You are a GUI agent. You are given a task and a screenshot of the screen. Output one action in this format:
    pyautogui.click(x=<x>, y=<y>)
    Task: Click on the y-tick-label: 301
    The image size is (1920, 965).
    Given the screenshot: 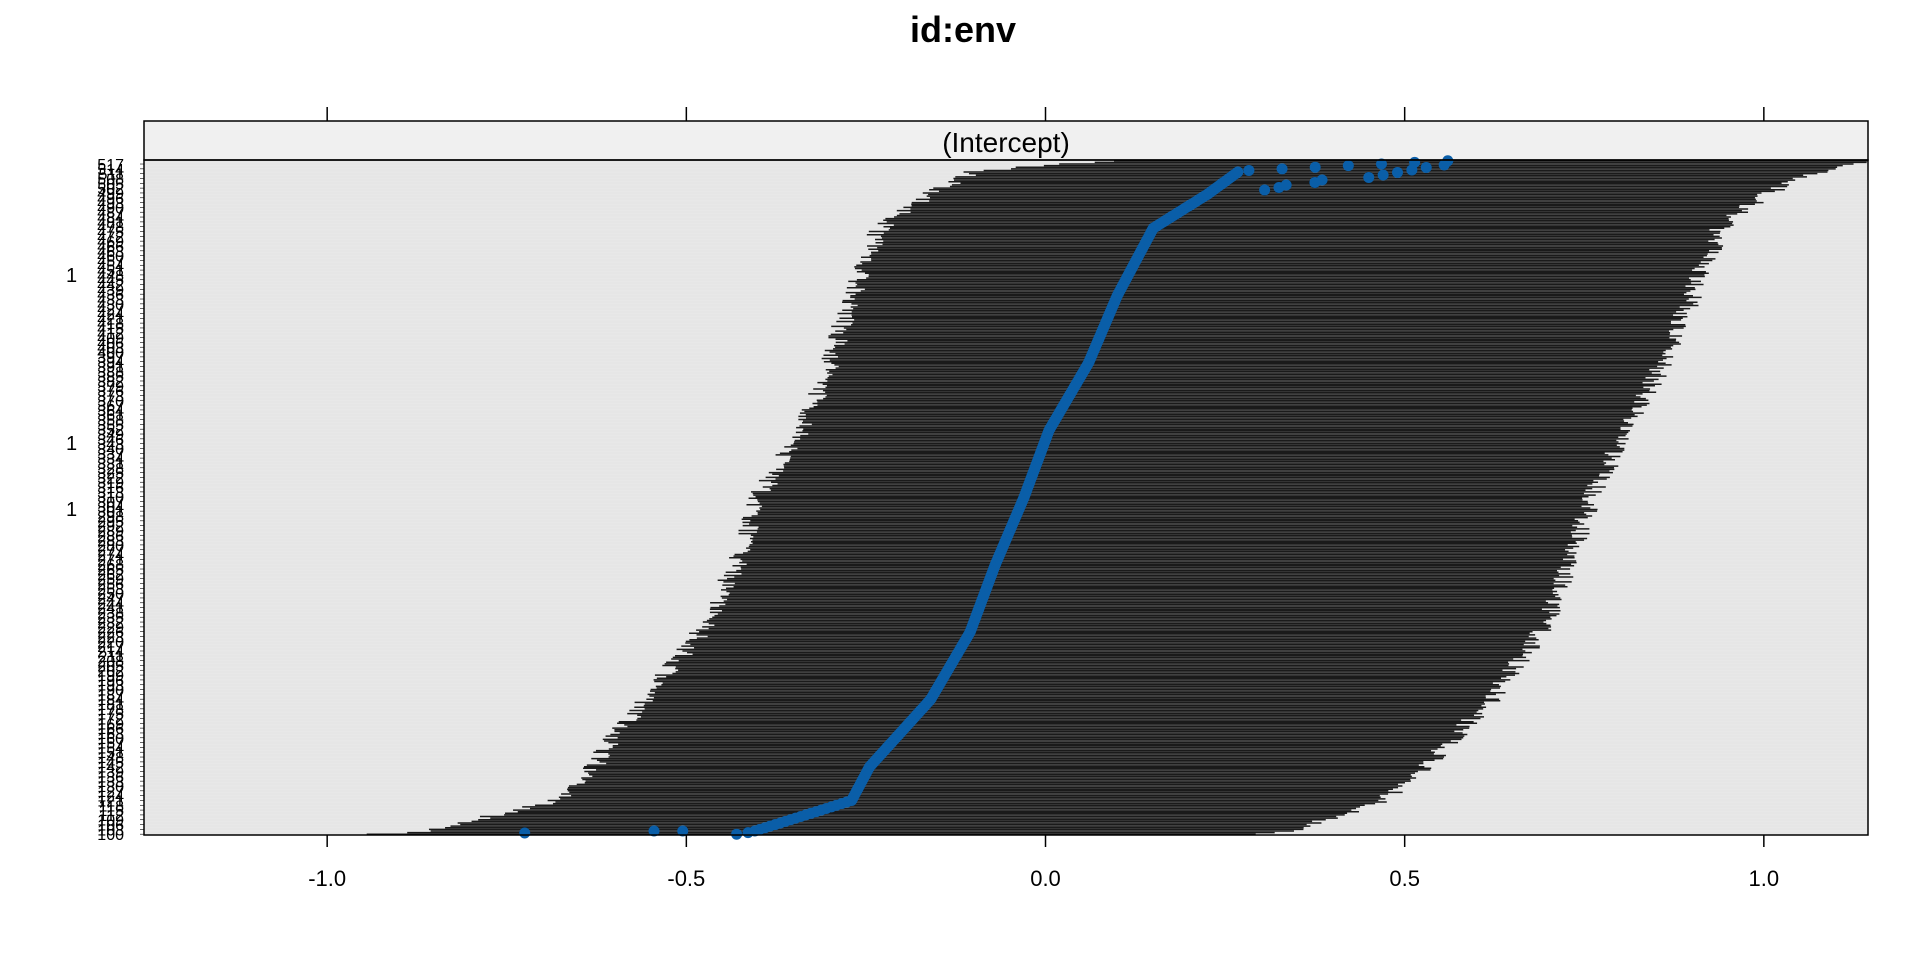 What is the action you would take?
    pyautogui.click(x=110, y=512)
    